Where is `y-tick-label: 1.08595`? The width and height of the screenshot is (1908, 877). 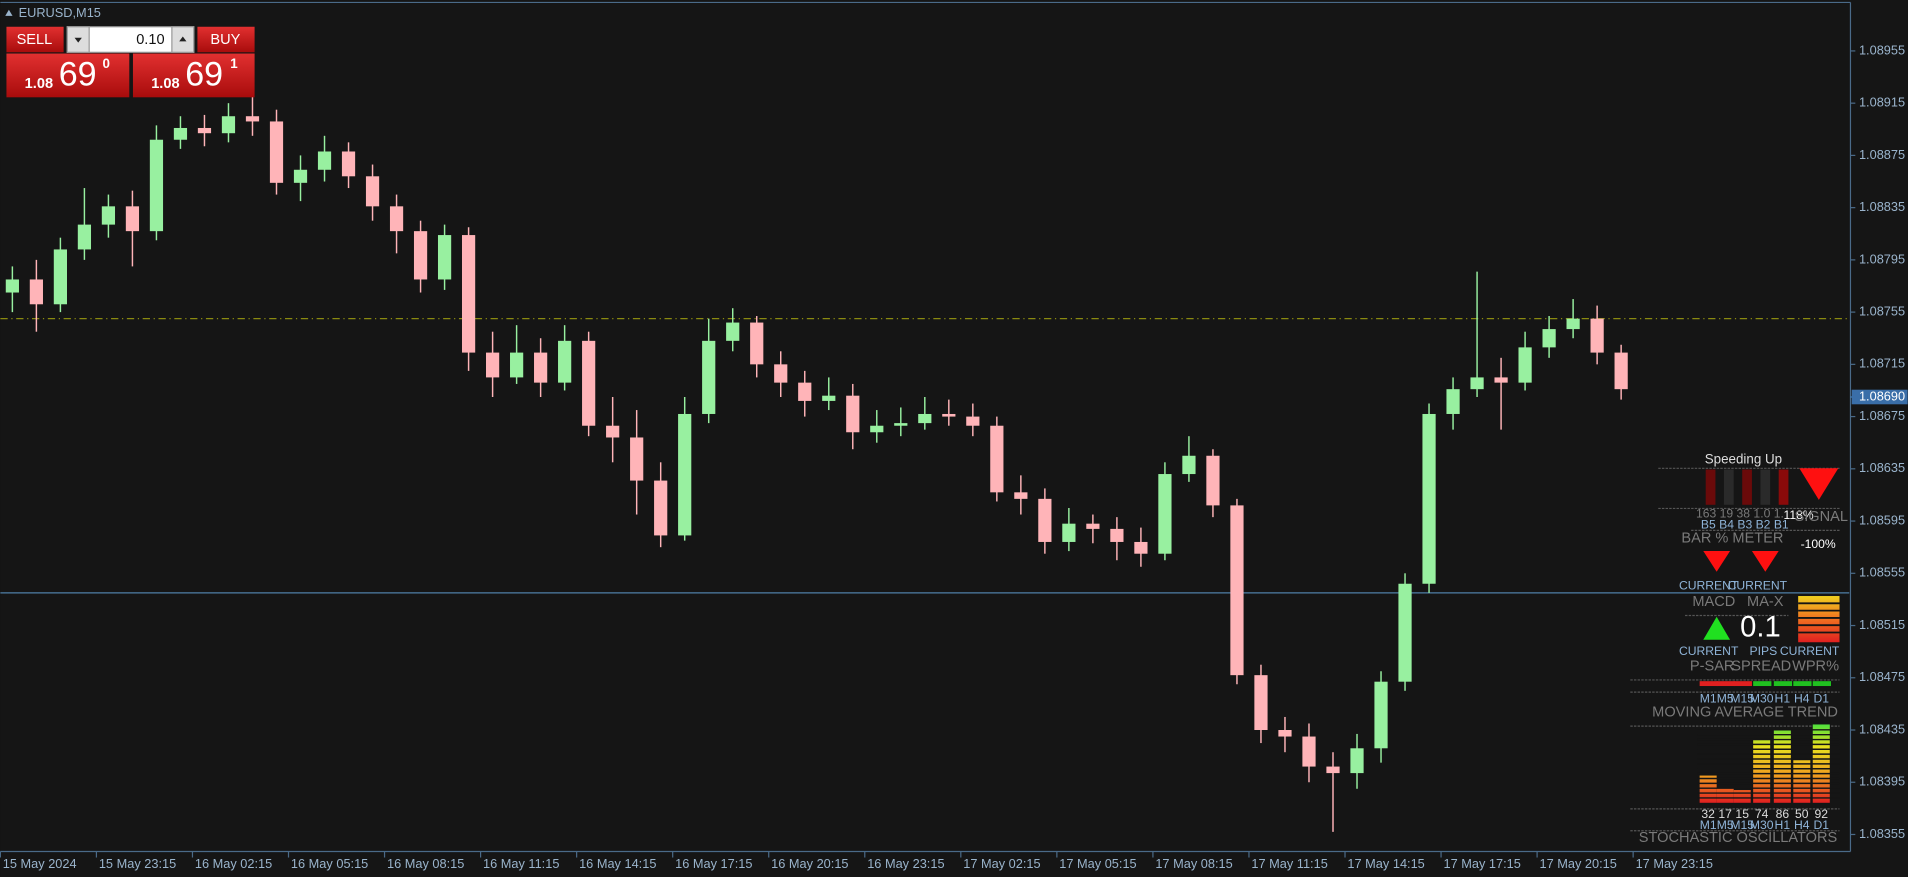 y-tick-label: 1.08595 is located at coordinates (1882, 519).